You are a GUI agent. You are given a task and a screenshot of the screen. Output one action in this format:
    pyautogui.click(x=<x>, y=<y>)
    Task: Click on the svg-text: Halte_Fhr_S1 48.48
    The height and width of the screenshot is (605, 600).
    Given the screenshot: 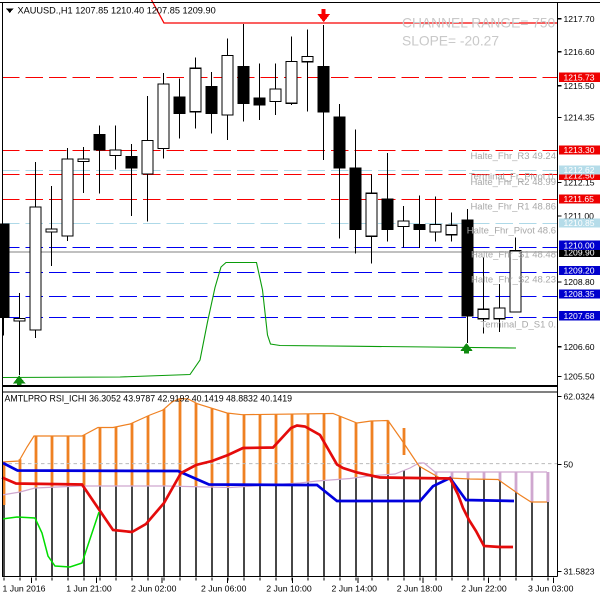 What is the action you would take?
    pyautogui.click(x=513, y=255)
    